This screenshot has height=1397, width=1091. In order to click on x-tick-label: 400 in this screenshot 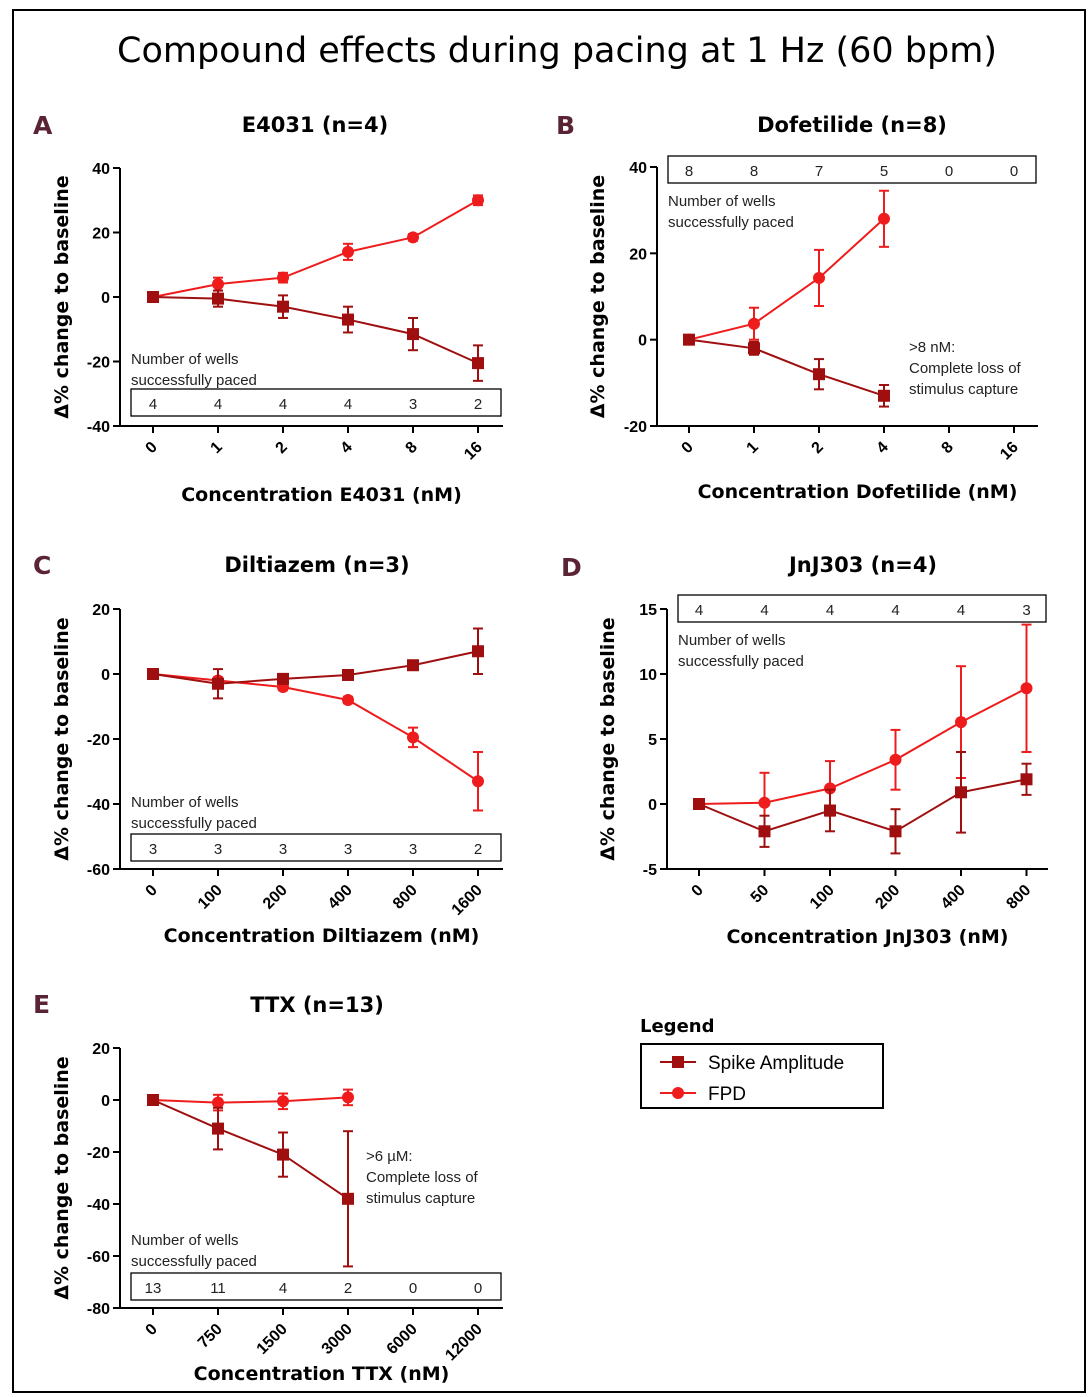, I will do `click(953, 897)`.